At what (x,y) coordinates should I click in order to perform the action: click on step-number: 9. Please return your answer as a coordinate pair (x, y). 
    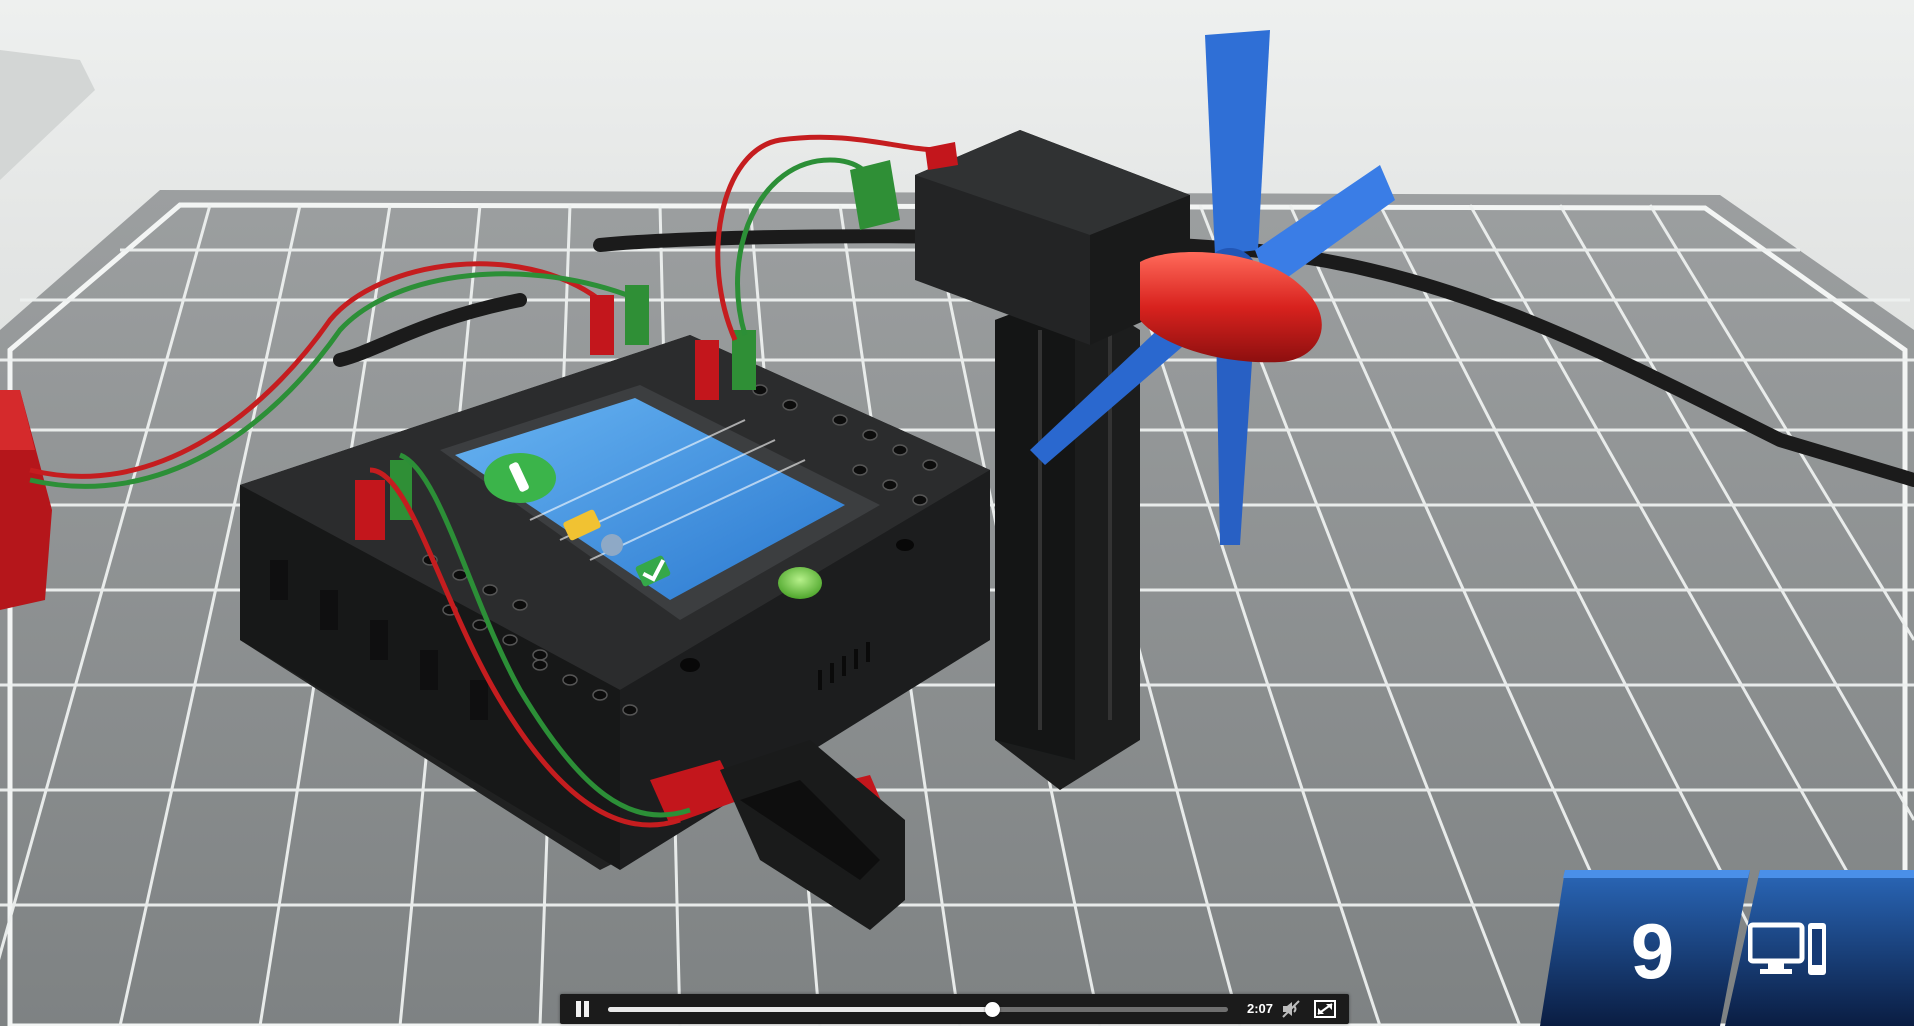
    Looking at the image, I should click on (1652, 951).